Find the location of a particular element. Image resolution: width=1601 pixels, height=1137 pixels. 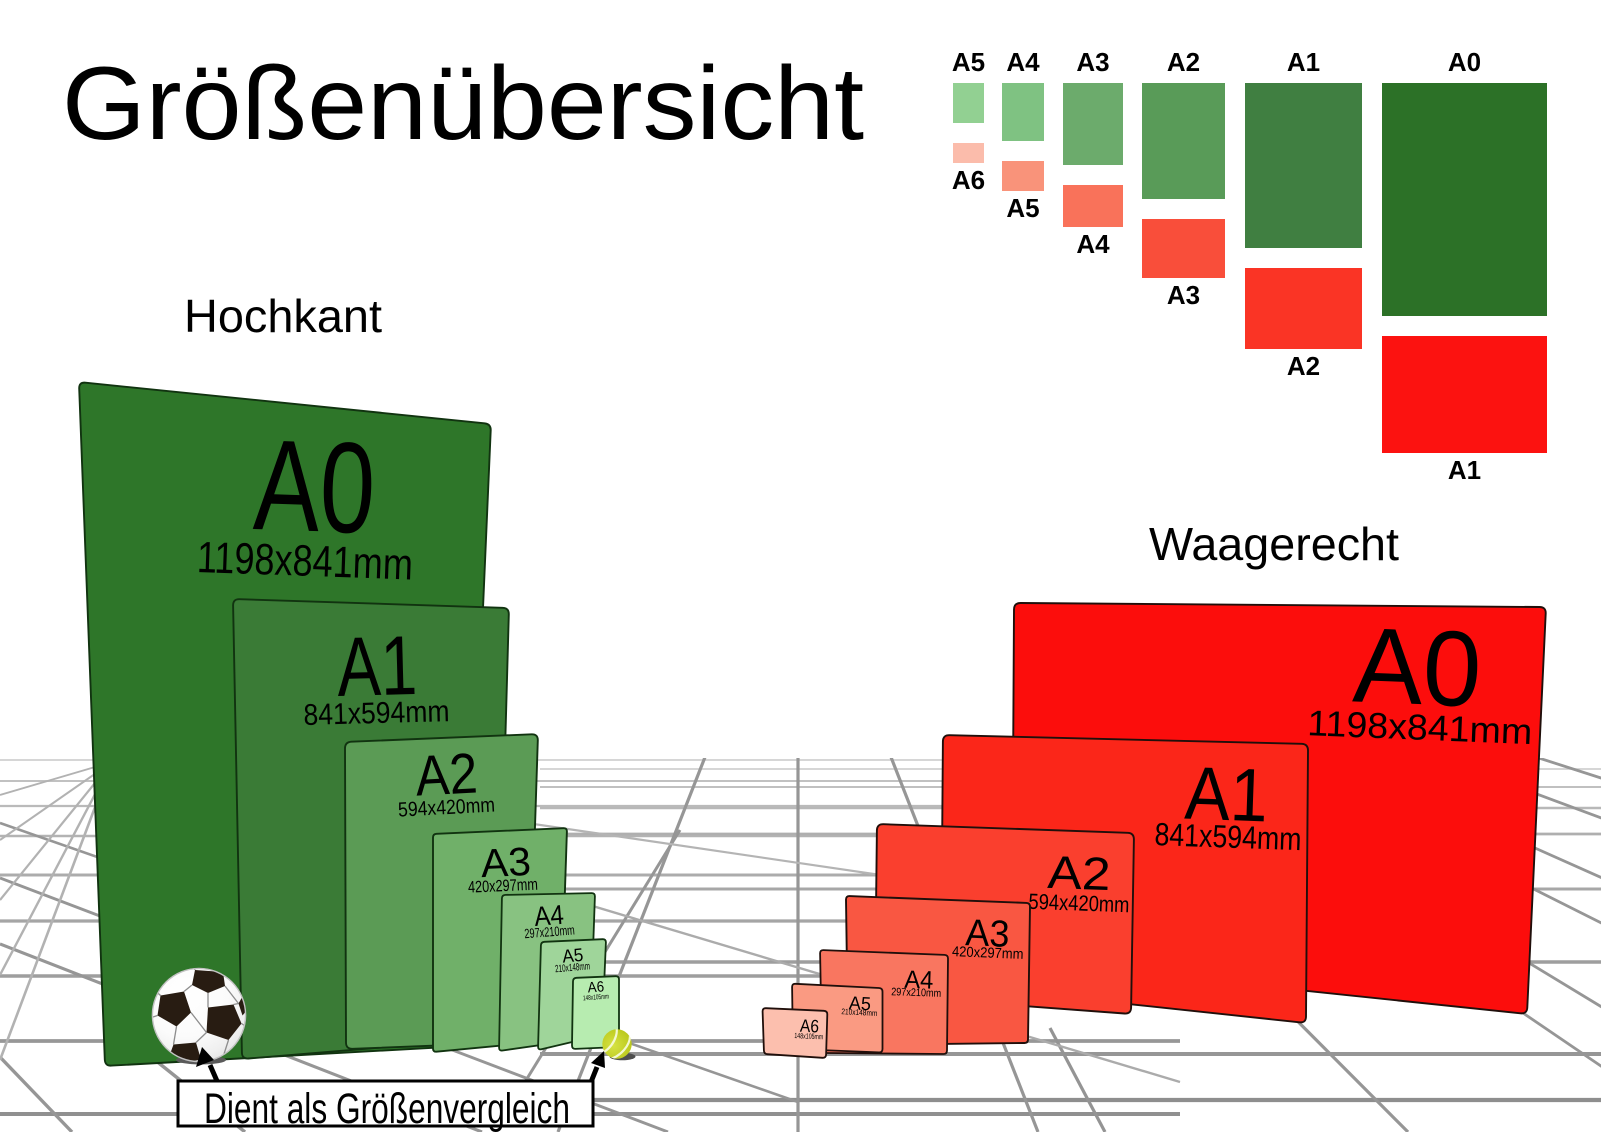

svg-text: Größenübersicht is located at coordinates (463, 104).